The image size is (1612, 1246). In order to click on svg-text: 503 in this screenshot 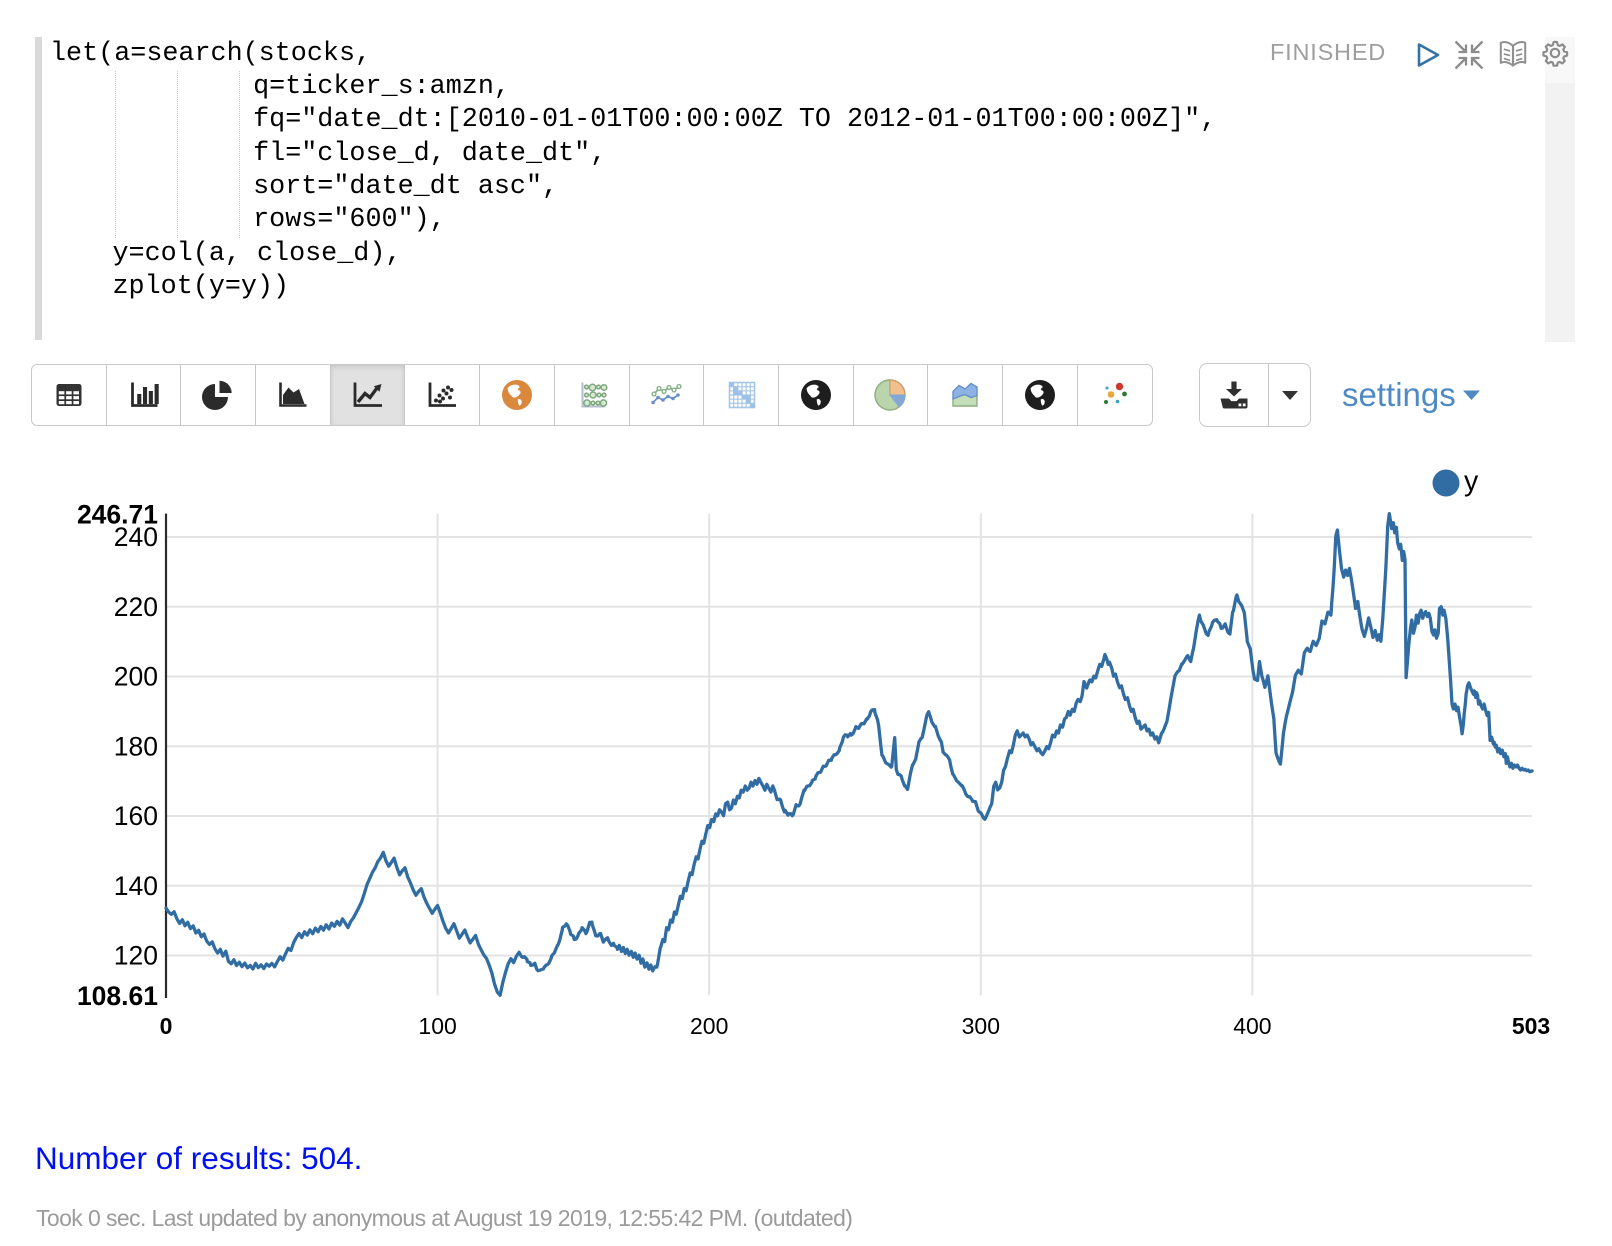, I will do `click(1531, 1026)`.